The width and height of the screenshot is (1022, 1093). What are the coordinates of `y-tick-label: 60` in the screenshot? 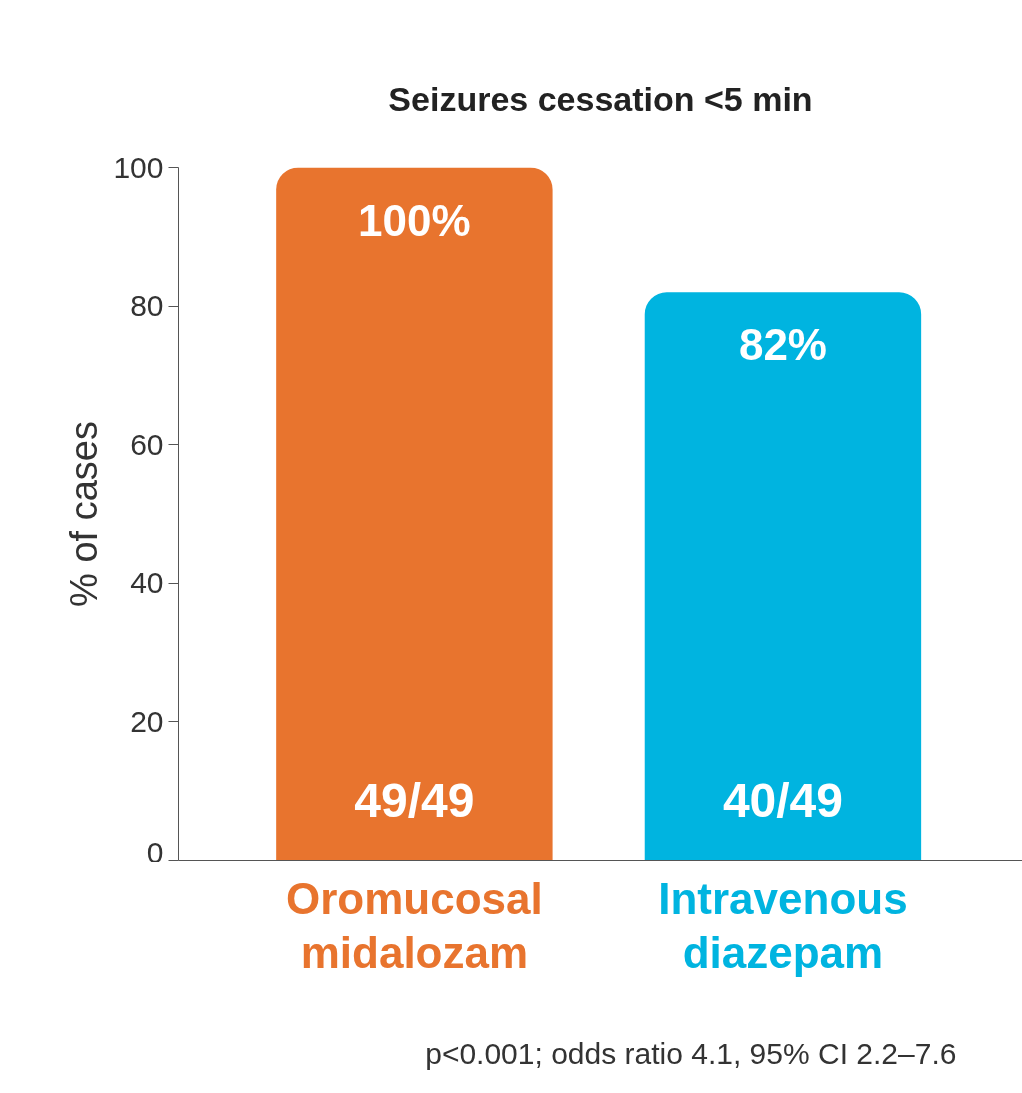 It's located at (147, 444).